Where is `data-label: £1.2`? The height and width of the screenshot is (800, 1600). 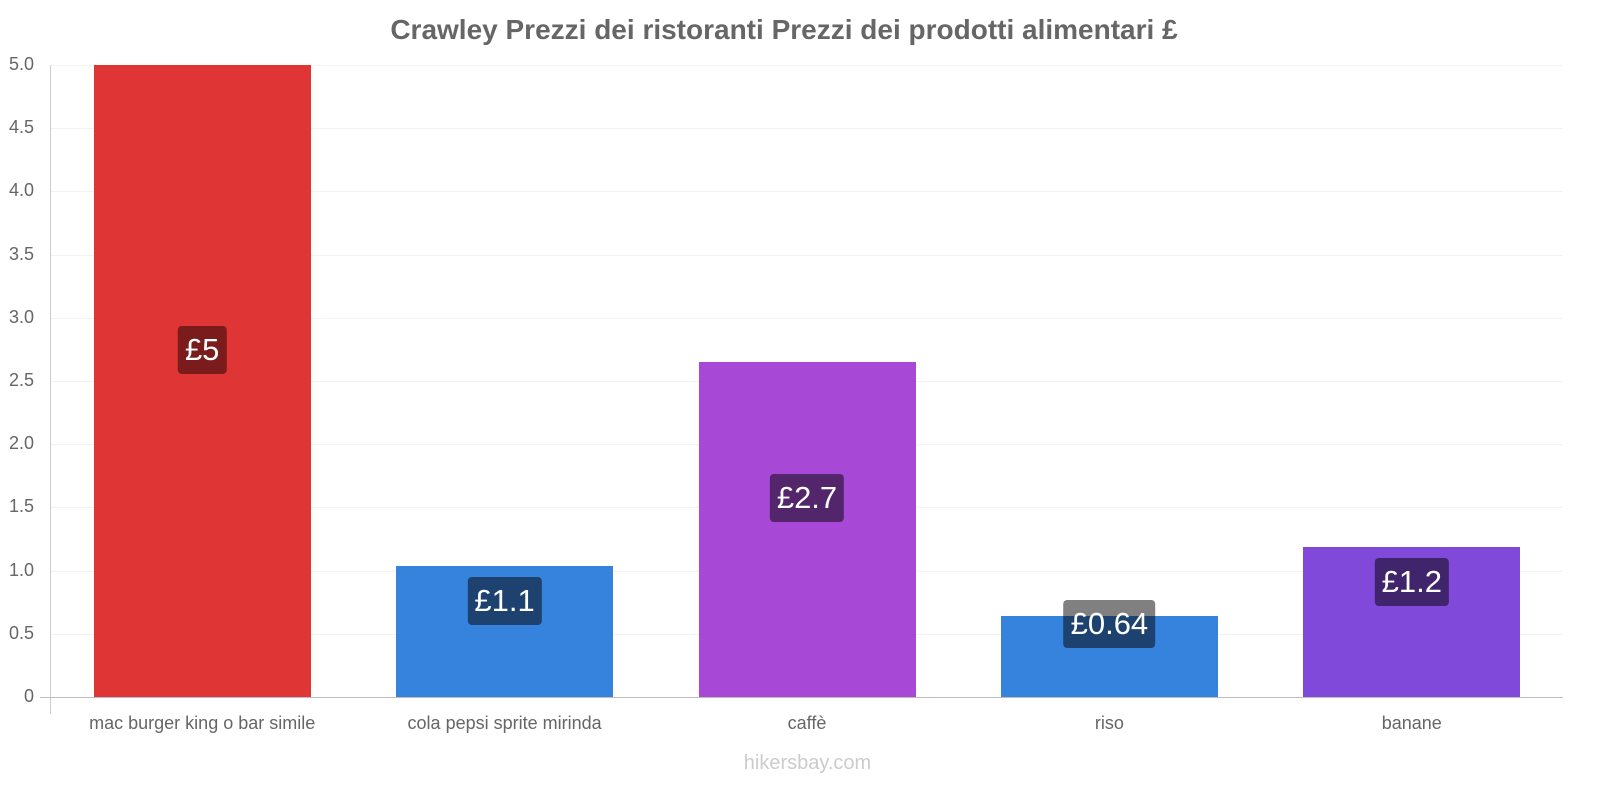 data-label: £1.2 is located at coordinates (1411, 581).